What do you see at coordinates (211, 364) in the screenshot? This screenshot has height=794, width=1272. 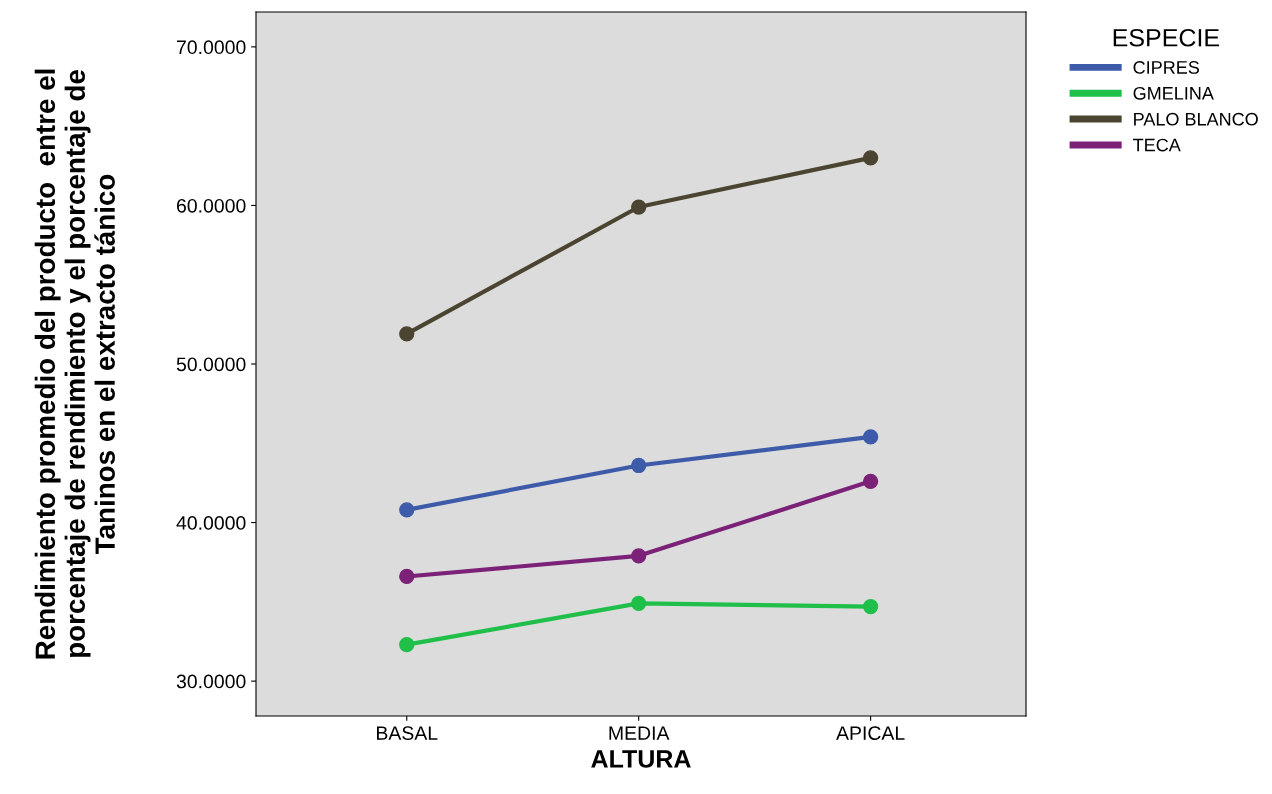 I see `y-tick-label: 50.0000` at bounding box center [211, 364].